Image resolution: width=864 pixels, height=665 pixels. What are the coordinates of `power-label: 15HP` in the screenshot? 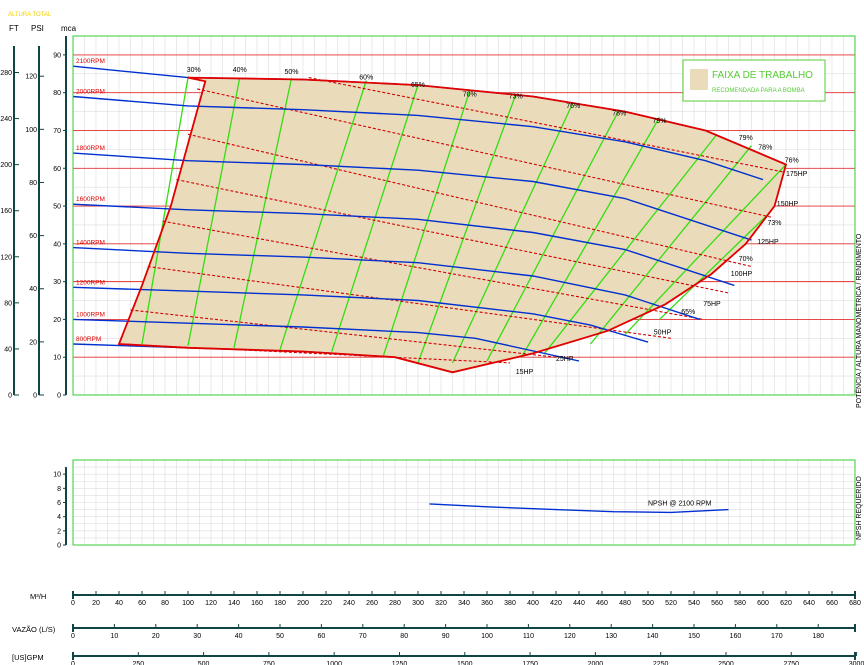 It's located at (525, 372).